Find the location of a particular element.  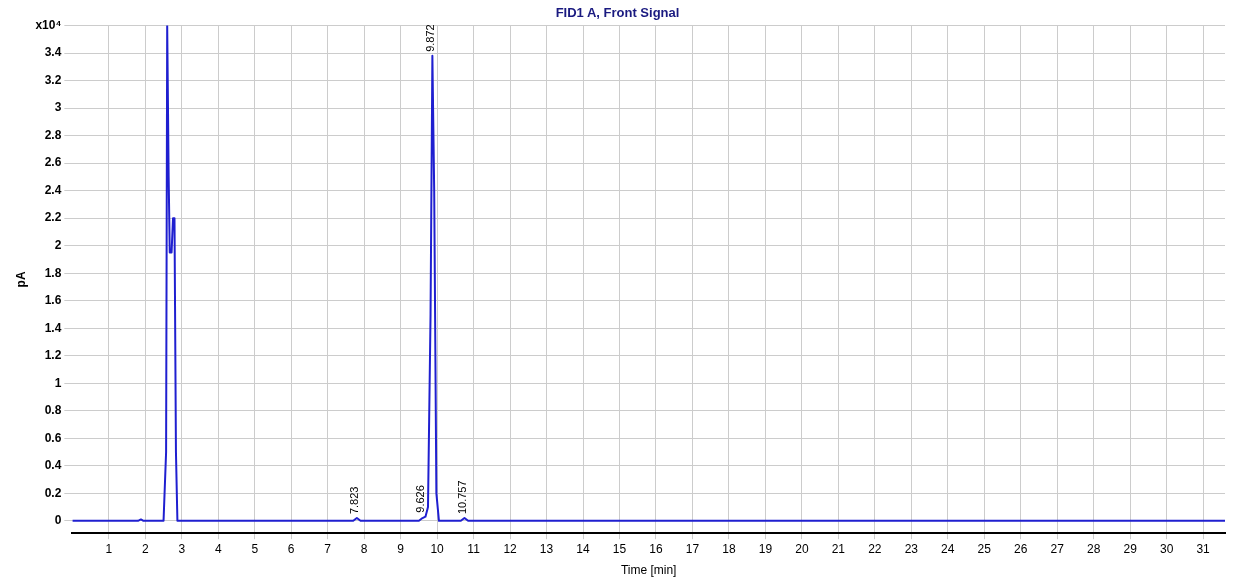

x-tick-label: 16 is located at coordinates (656, 548).